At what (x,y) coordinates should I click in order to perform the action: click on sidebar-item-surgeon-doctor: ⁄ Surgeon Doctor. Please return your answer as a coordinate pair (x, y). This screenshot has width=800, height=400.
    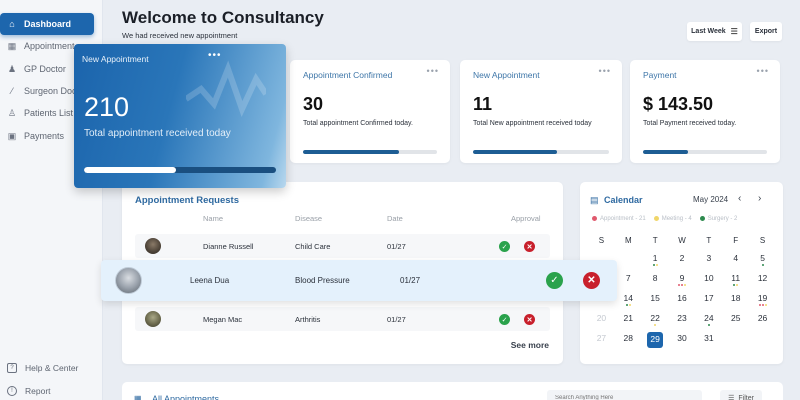
    Looking at the image, I should click on (51, 91).